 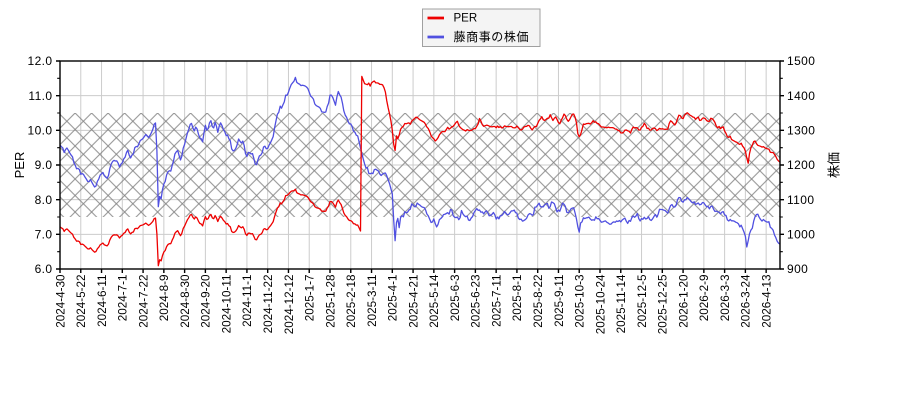 What do you see at coordinates (497, 301) in the screenshot?
I see `svg-text: 2025-7-11` at bounding box center [497, 301].